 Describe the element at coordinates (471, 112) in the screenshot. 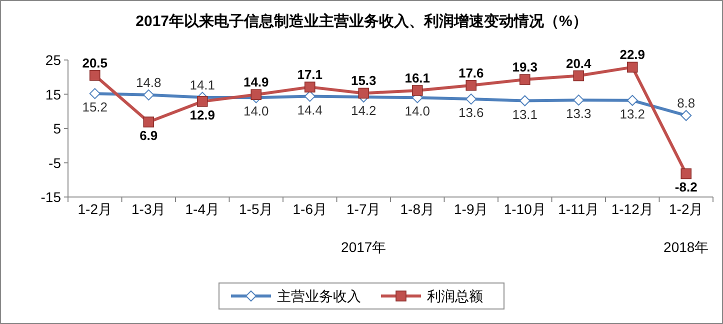

I see `data-label: 13.6` at that location.